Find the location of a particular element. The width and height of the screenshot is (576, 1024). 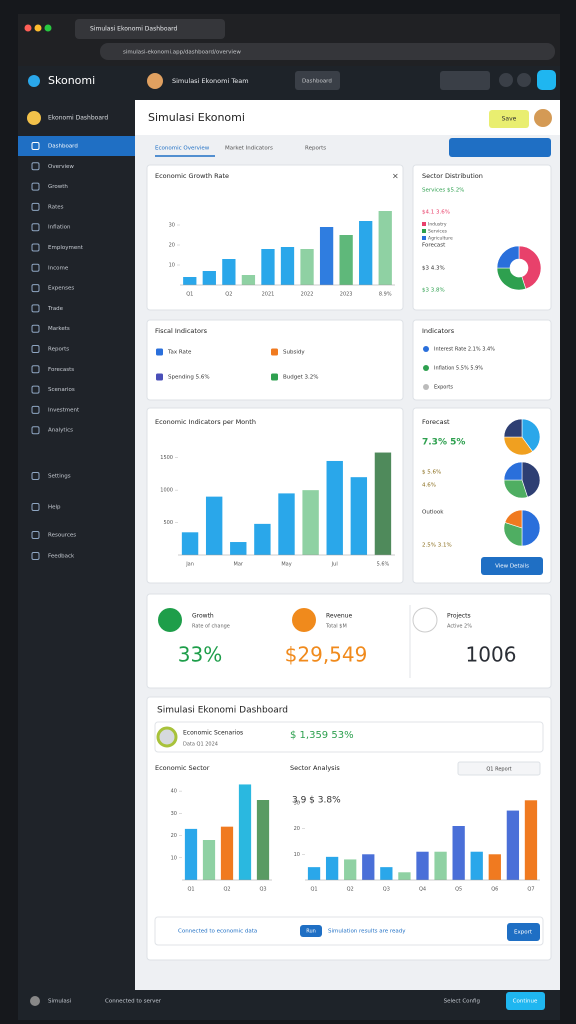

ready-text: Simulation results are ready is located at coordinates (367, 932).